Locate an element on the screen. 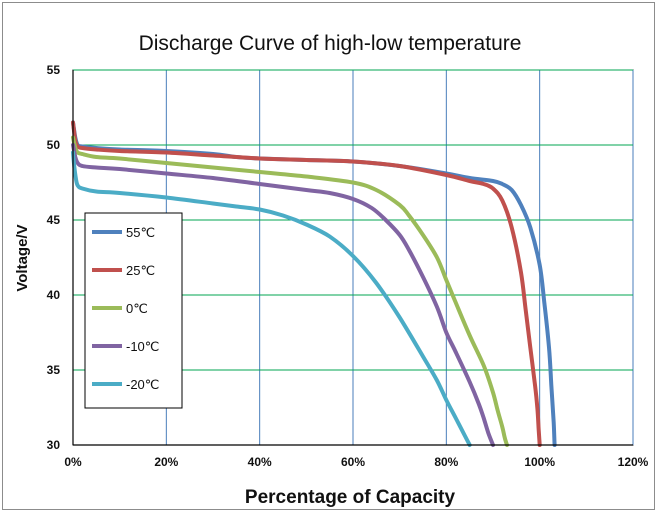 Image resolution: width=657 pixels, height=512 pixels. legend-box is located at coordinates (133, 310).